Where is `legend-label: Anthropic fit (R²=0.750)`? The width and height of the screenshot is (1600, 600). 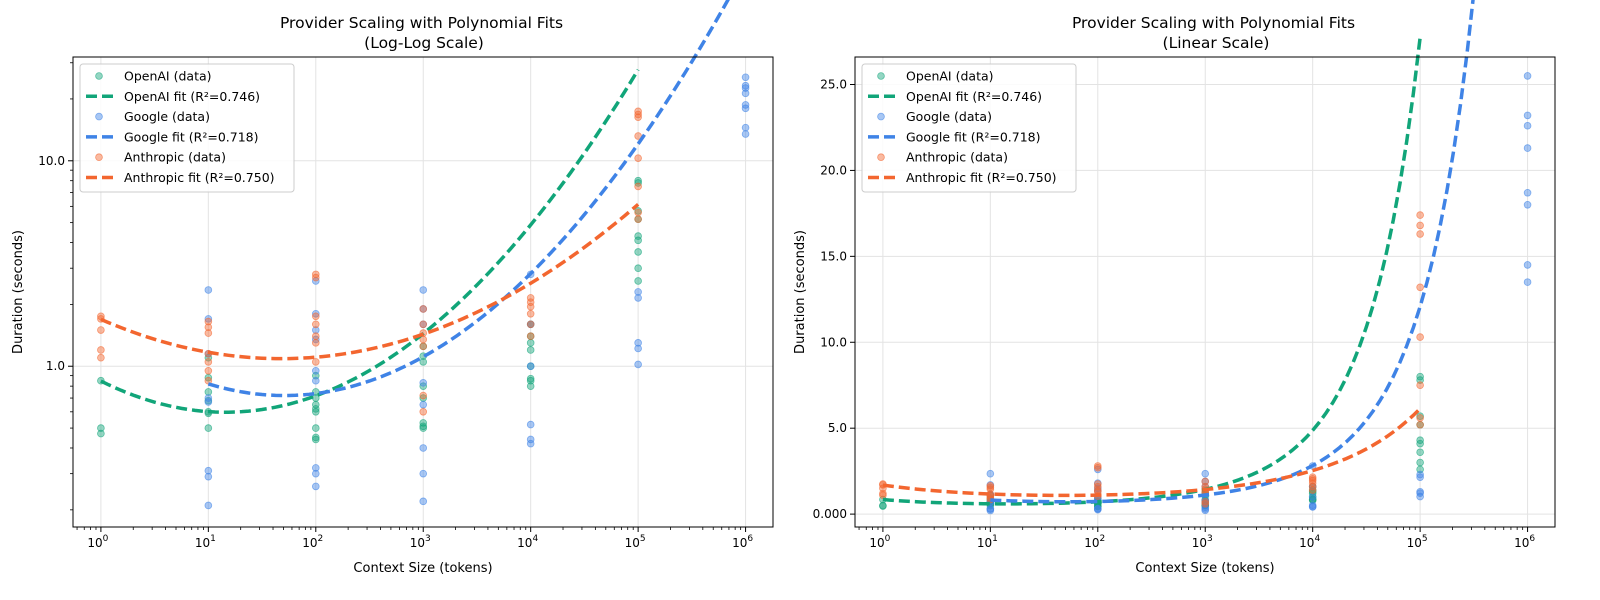 legend-label: Anthropic fit (R²=0.750) is located at coordinates (199, 177).